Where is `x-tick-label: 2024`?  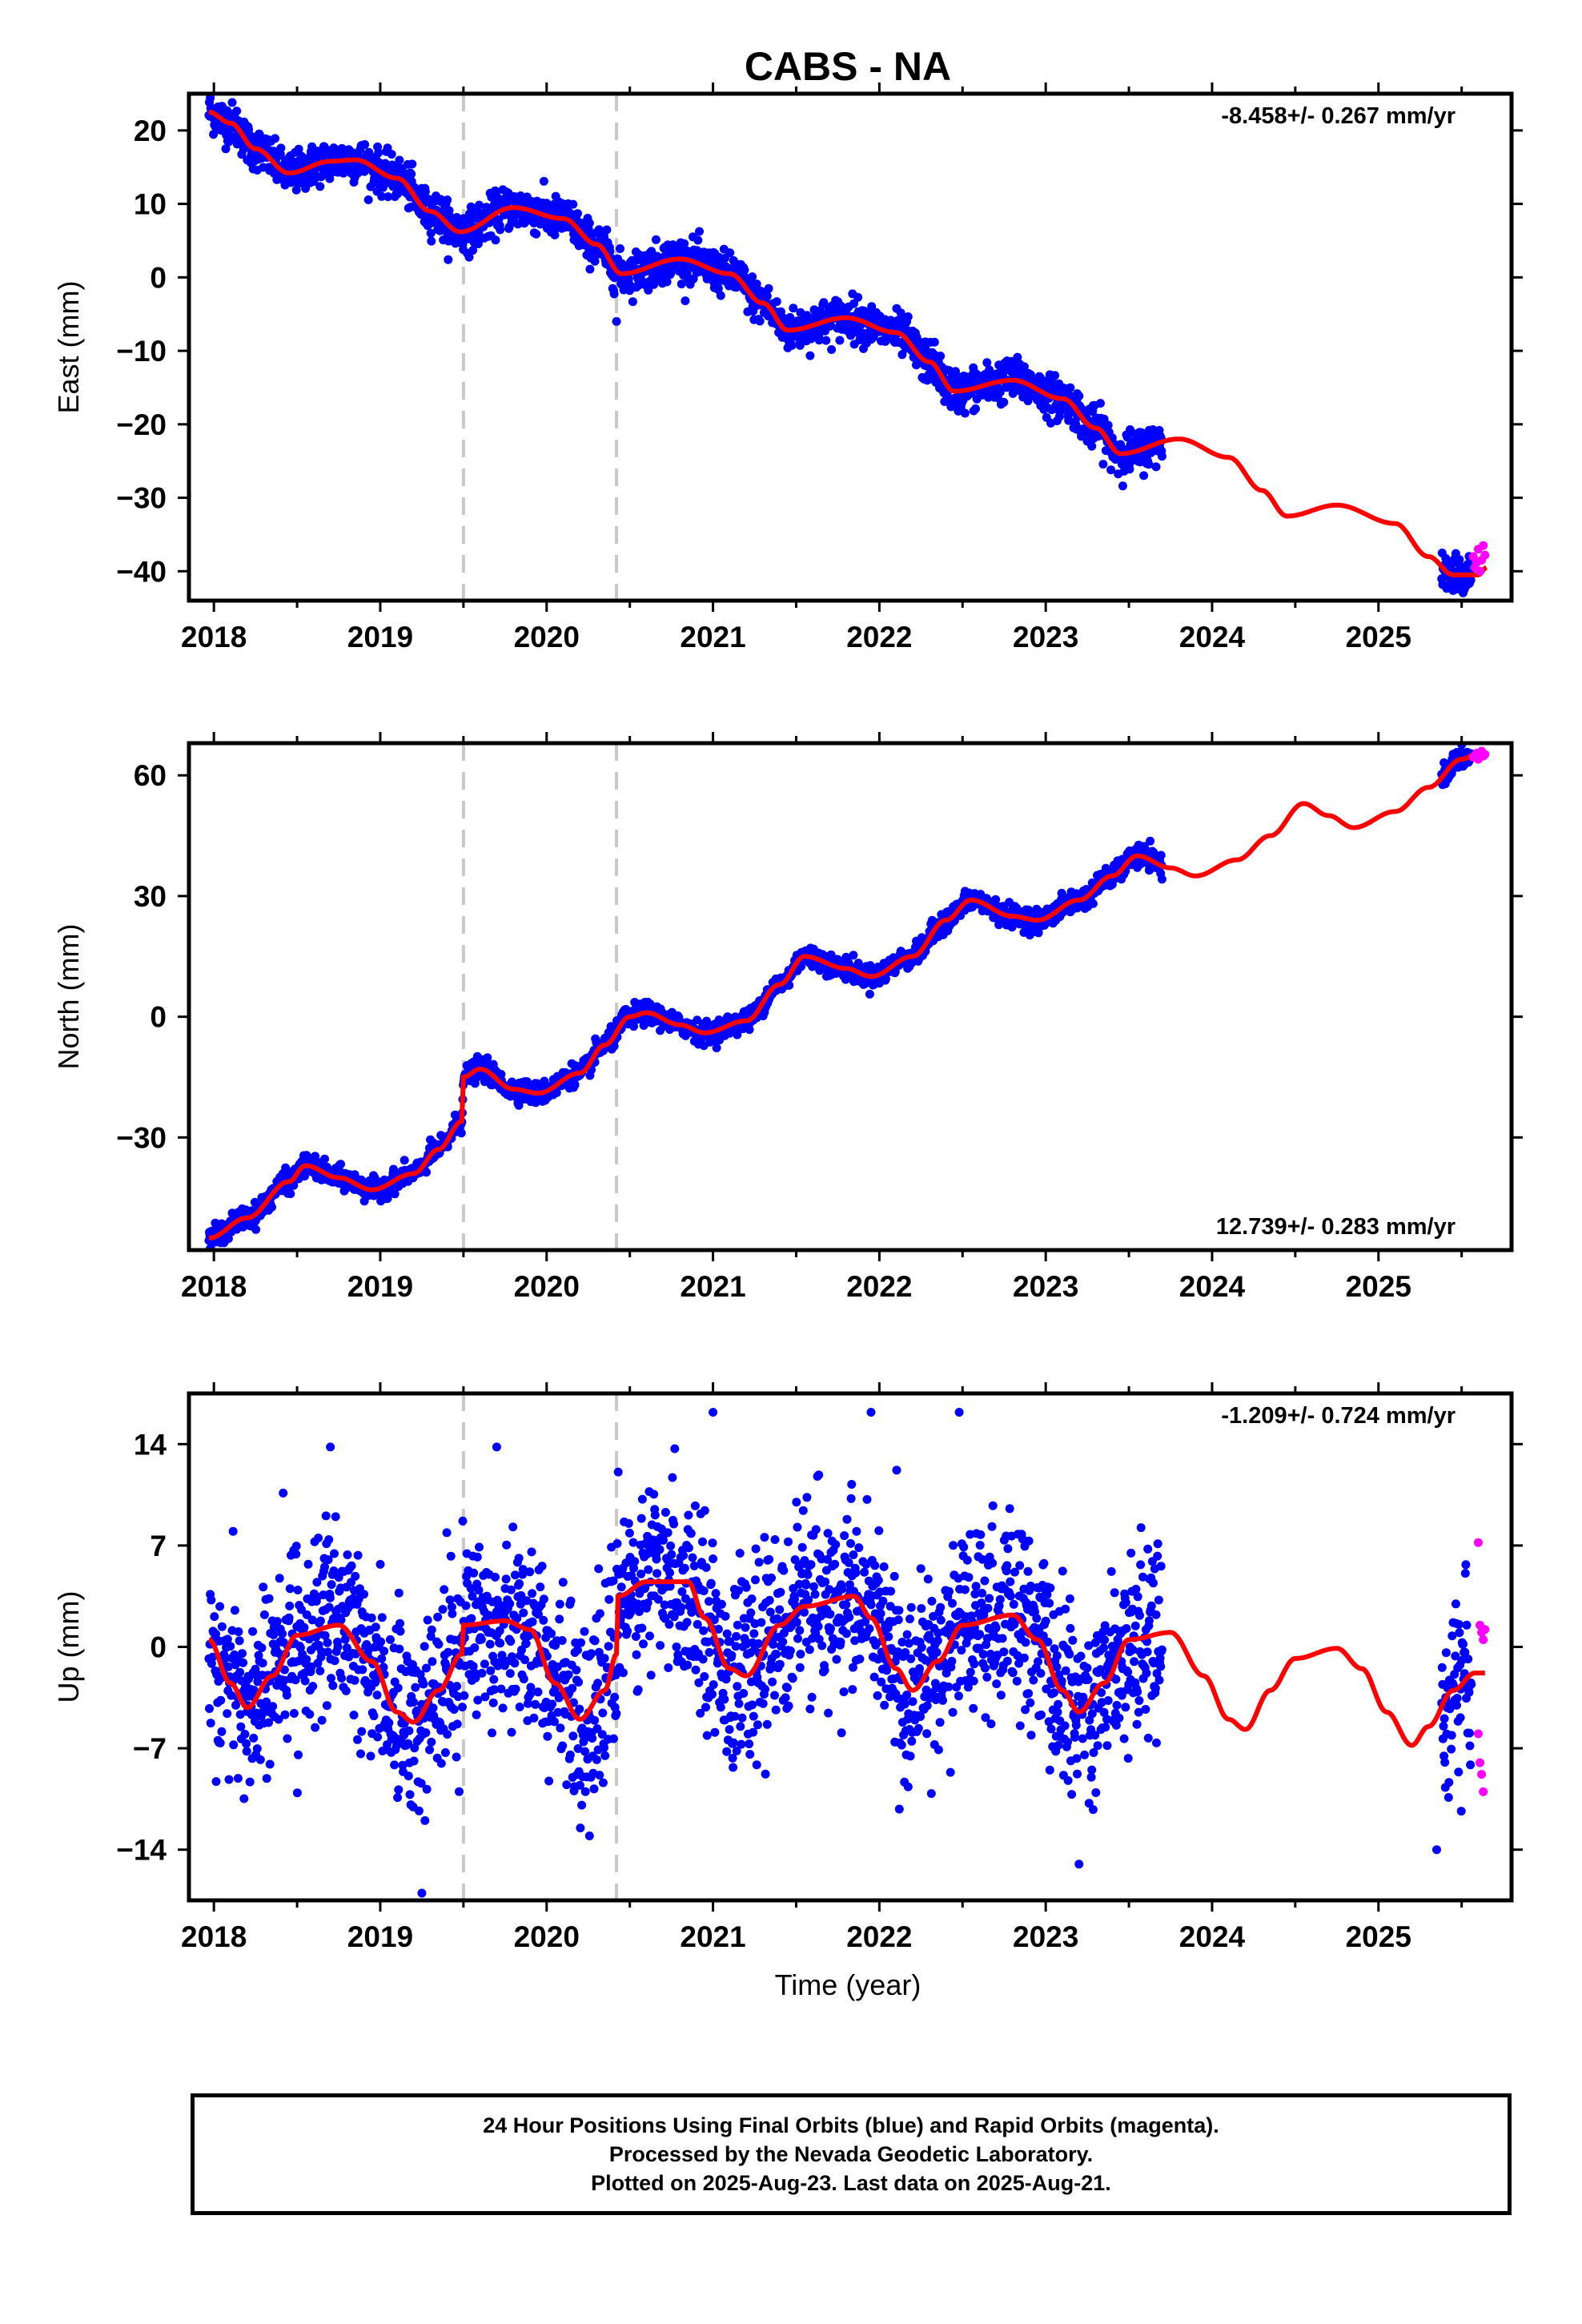 x-tick-label: 2024 is located at coordinates (1212, 1286).